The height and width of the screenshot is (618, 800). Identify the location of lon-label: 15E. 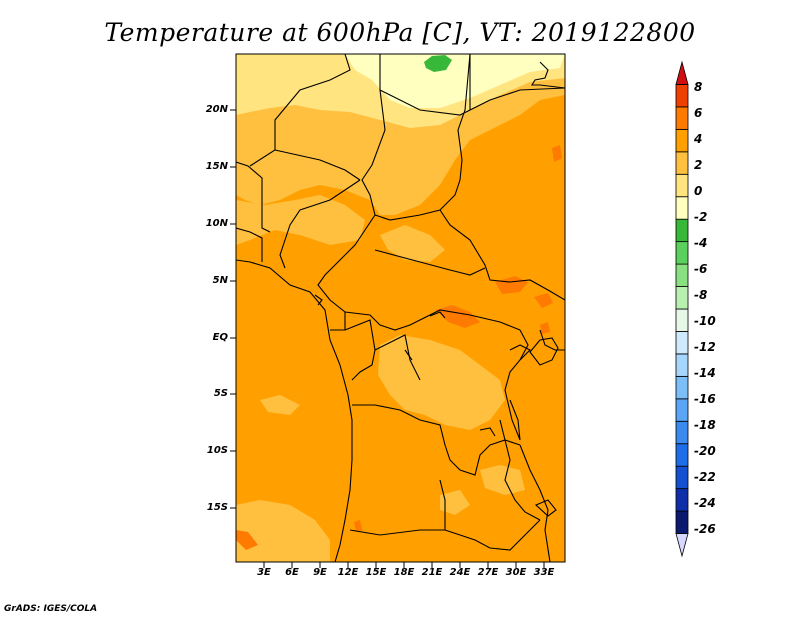
(376, 572).